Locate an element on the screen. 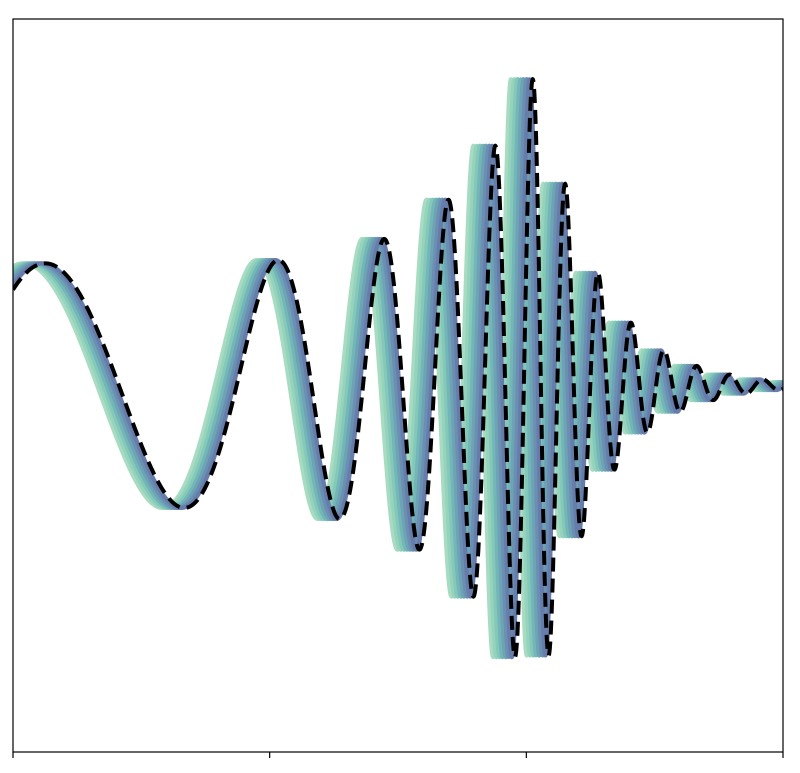  x-axis-ticks is located at coordinates (398, 755).